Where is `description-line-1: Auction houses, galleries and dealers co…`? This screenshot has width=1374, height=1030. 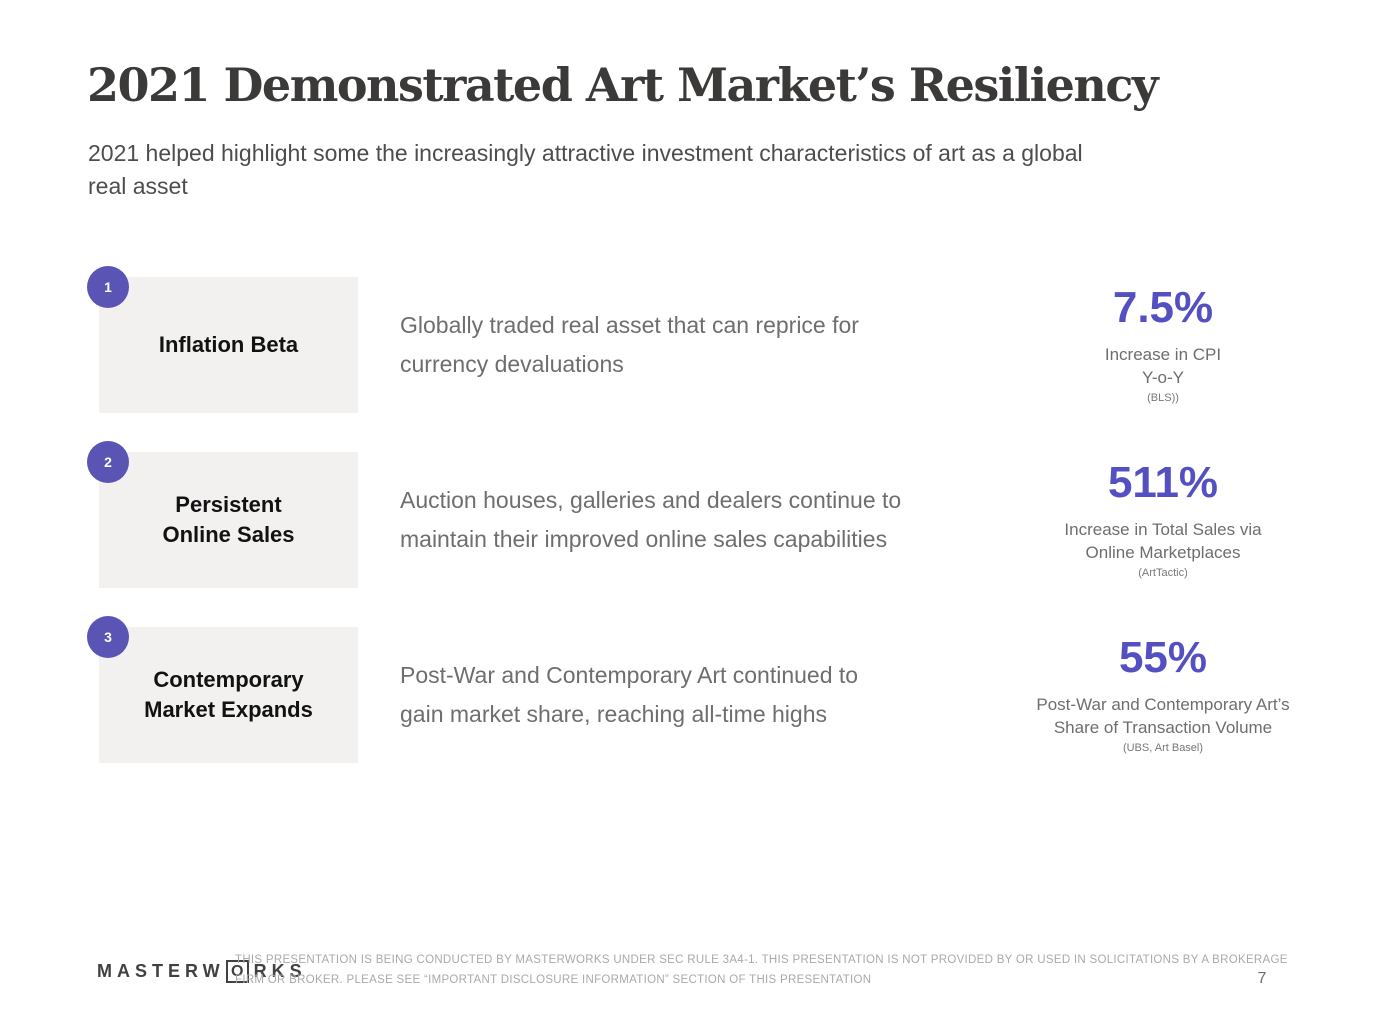 description-line-1: Auction houses, galleries and dealers co… is located at coordinates (651, 500).